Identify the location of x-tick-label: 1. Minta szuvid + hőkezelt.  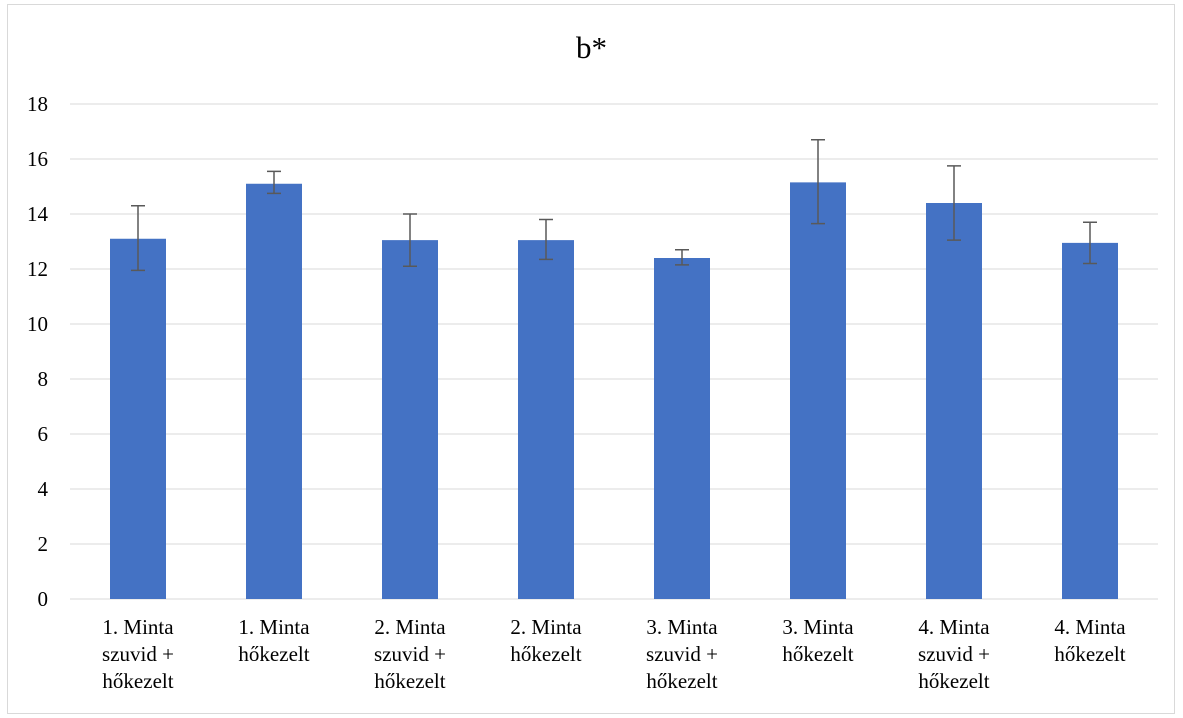
(138, 654).